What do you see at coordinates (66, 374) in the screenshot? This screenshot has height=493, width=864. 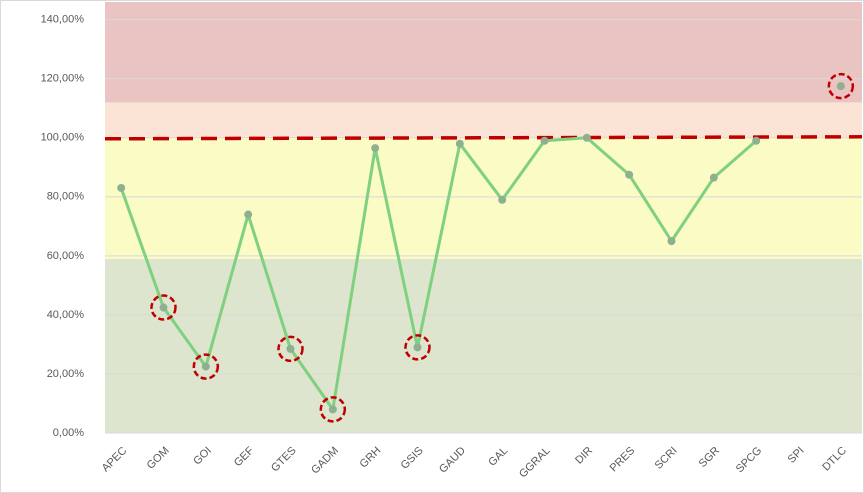 I see `y-tick-label: 20,00%` at bounding box center [66, 374].